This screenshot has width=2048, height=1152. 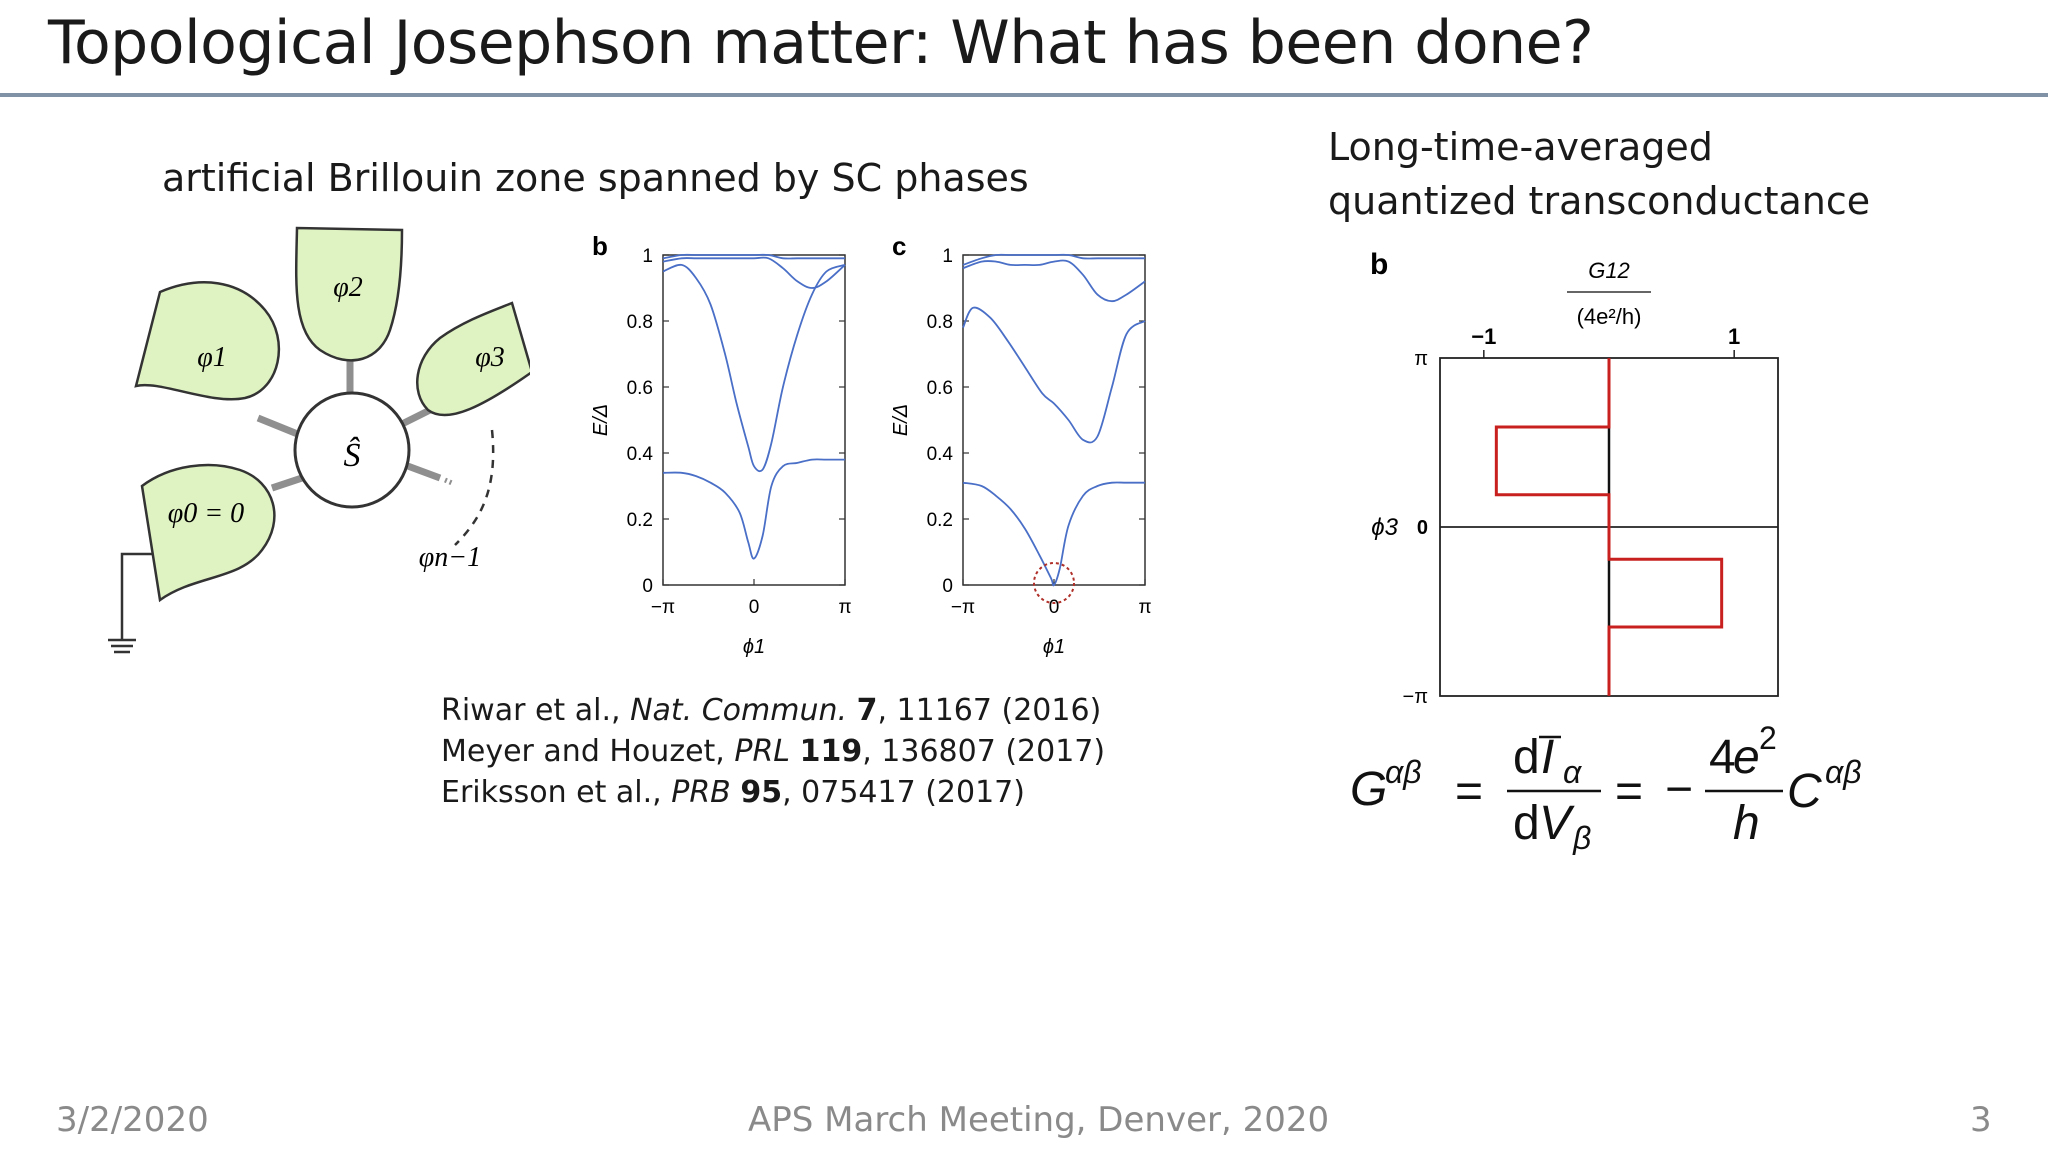 I want to click on reference-3: Eriksson et al., PRB 95, 075417 (2017), so click(x=733, y=792).